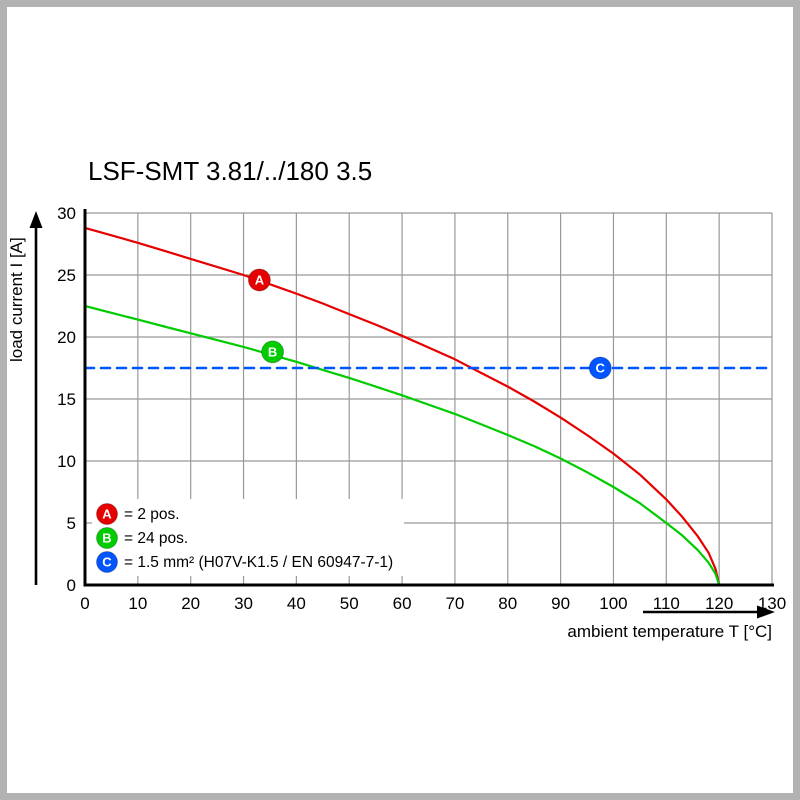  I want to click on x-tick-label: 0, so click(84, 603).